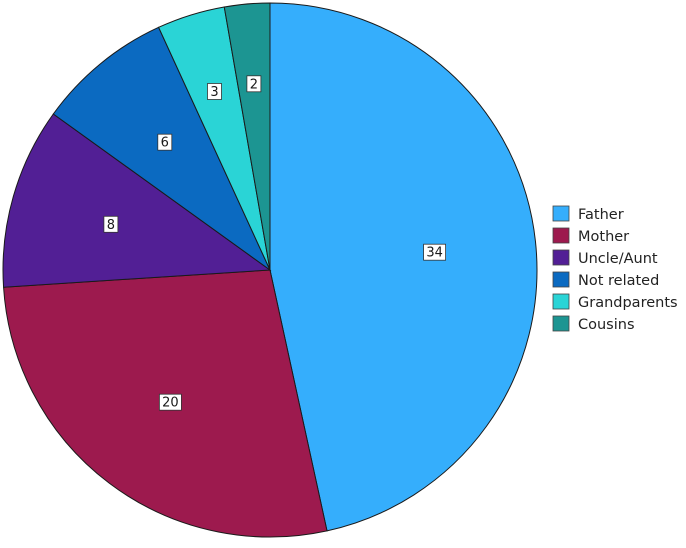 This screenshot has width=686, height=548. I want to click on legend-item-mother: Mother, so click(590, 236).